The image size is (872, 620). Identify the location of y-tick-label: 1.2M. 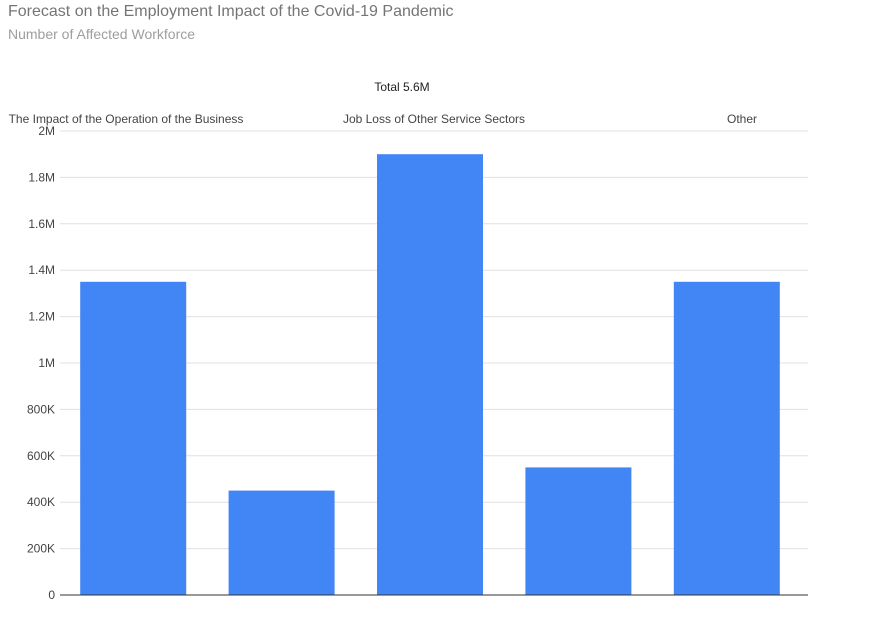
(41, 317).